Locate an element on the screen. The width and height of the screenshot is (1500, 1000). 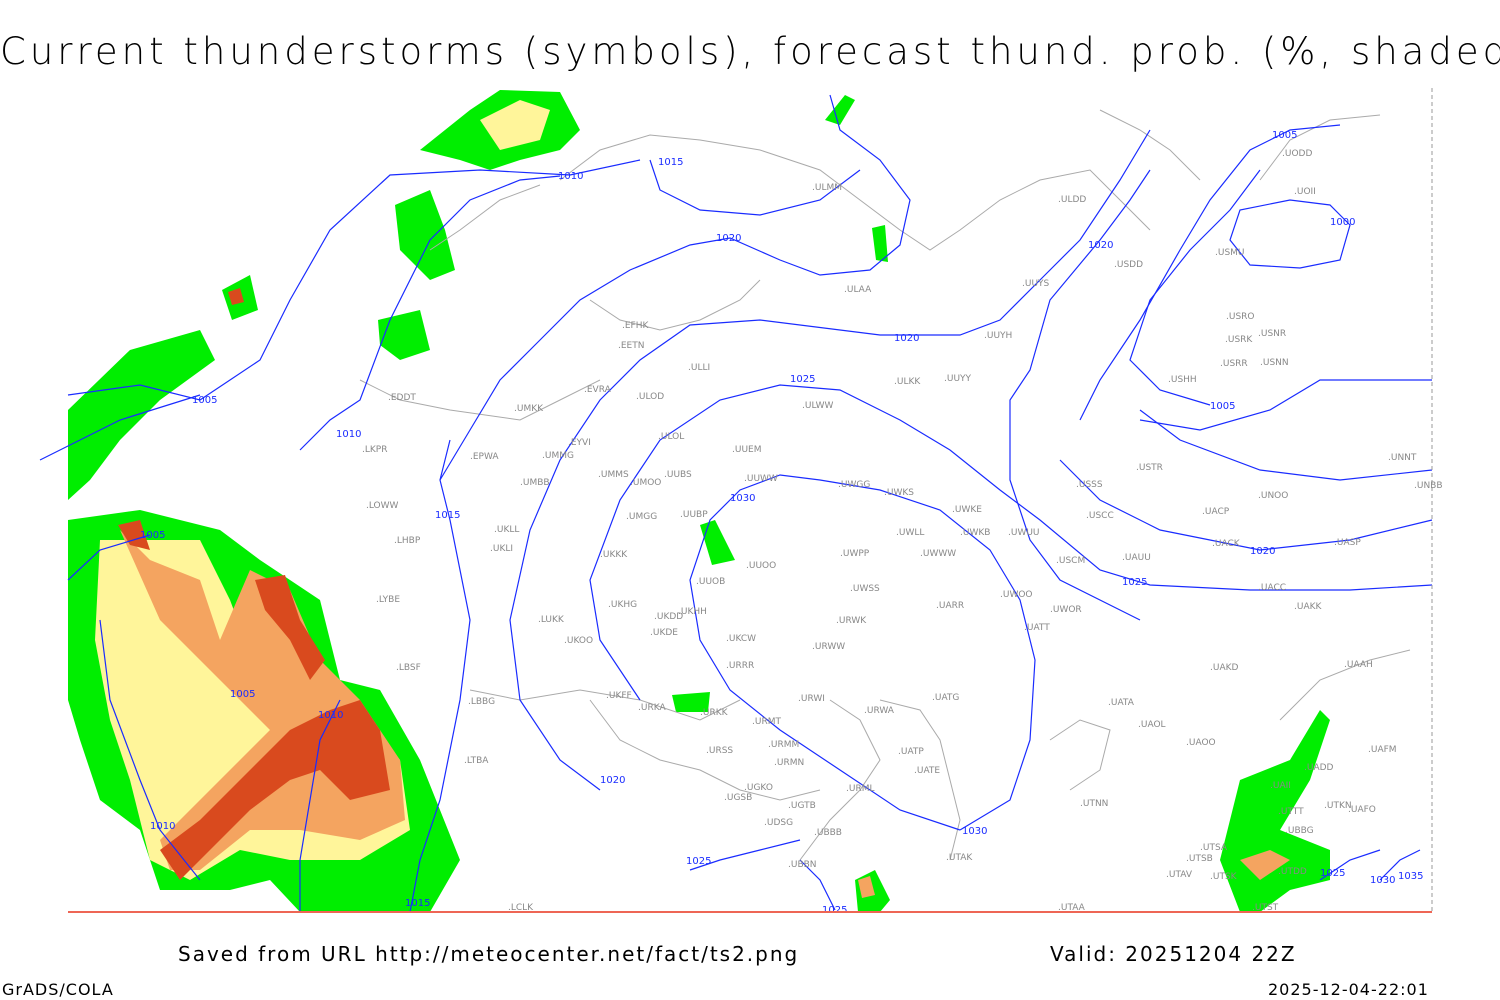
station-ukhg: .UKHG is located at coordinates (622, 605).